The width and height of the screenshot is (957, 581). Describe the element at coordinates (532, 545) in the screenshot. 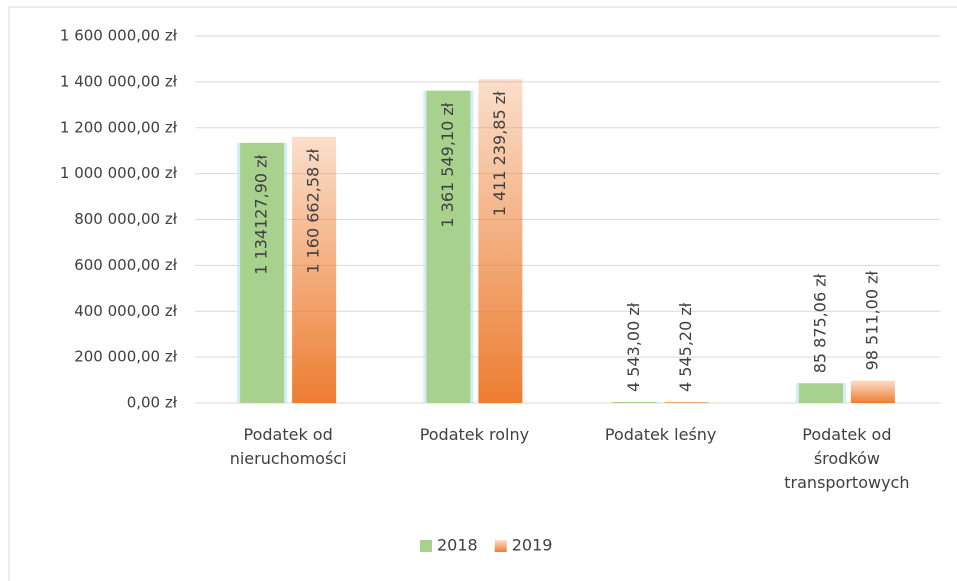

I see `legend-label: 2019` at that location.